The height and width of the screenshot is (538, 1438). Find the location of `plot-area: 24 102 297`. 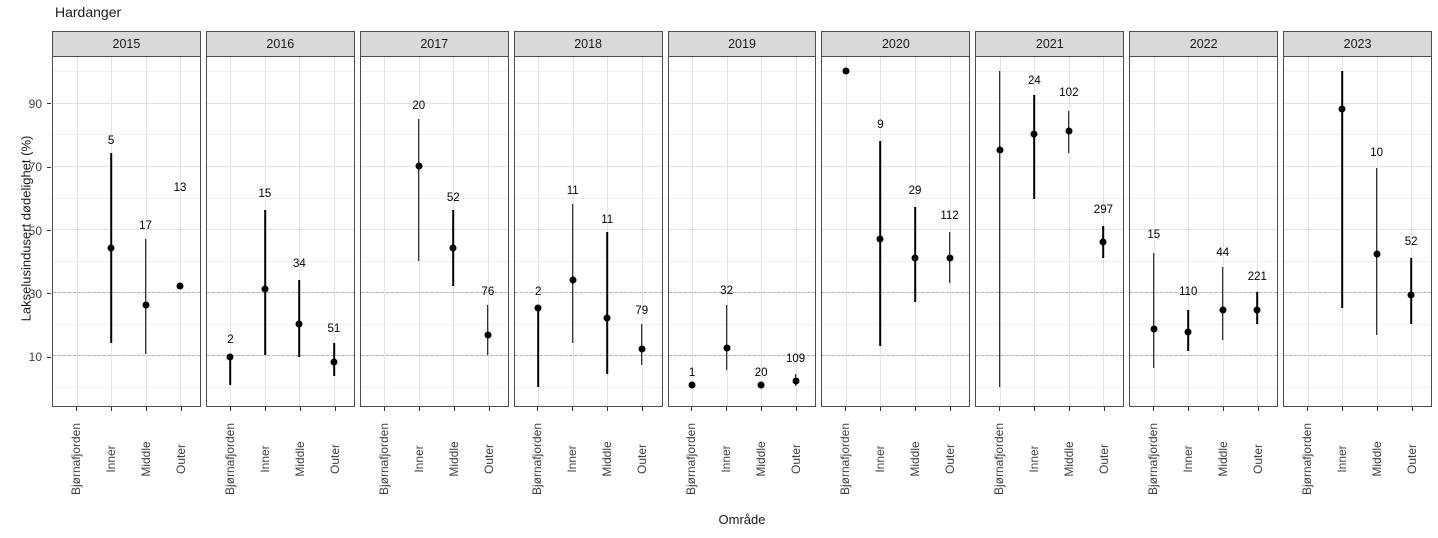

plot-area: 24 102 297 is located at coordinates (1050, 232).